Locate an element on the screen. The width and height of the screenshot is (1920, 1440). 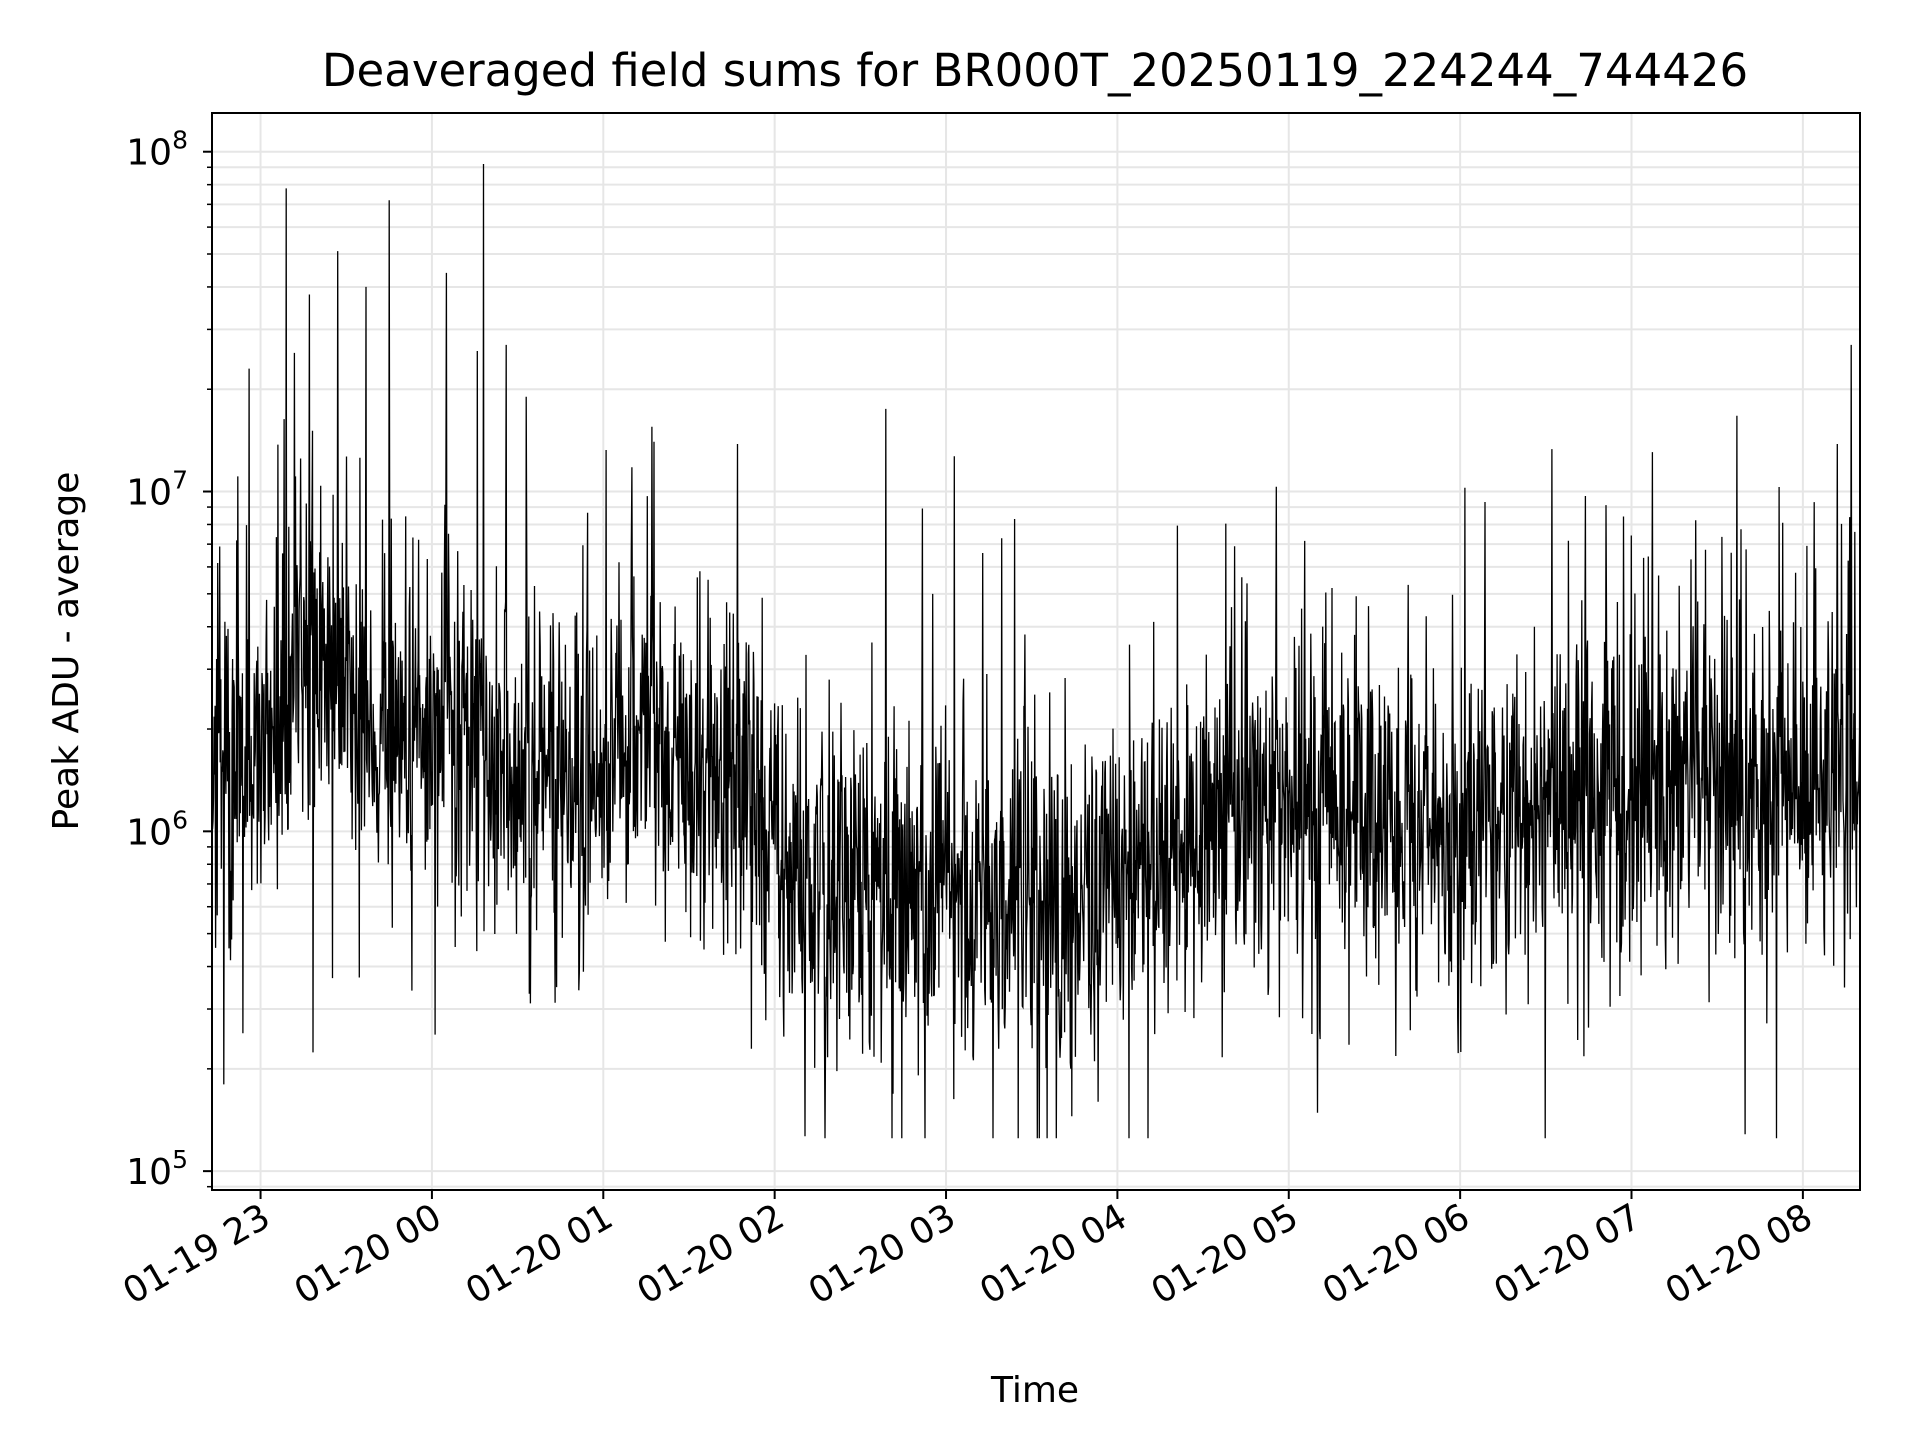
y-axis-label: Peak ADU - average is located at coordinates (66, 651).